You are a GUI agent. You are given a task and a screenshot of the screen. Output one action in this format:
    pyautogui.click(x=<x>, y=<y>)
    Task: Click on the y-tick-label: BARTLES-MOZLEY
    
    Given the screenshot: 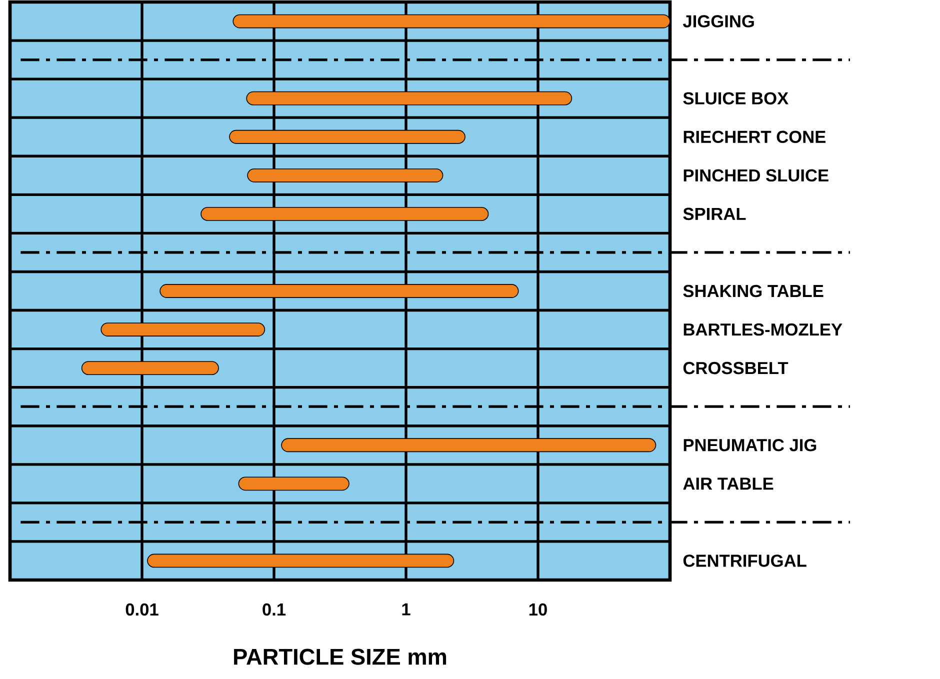 What is the action you would take?
    pyautogui.click(x=763, y=330)
    